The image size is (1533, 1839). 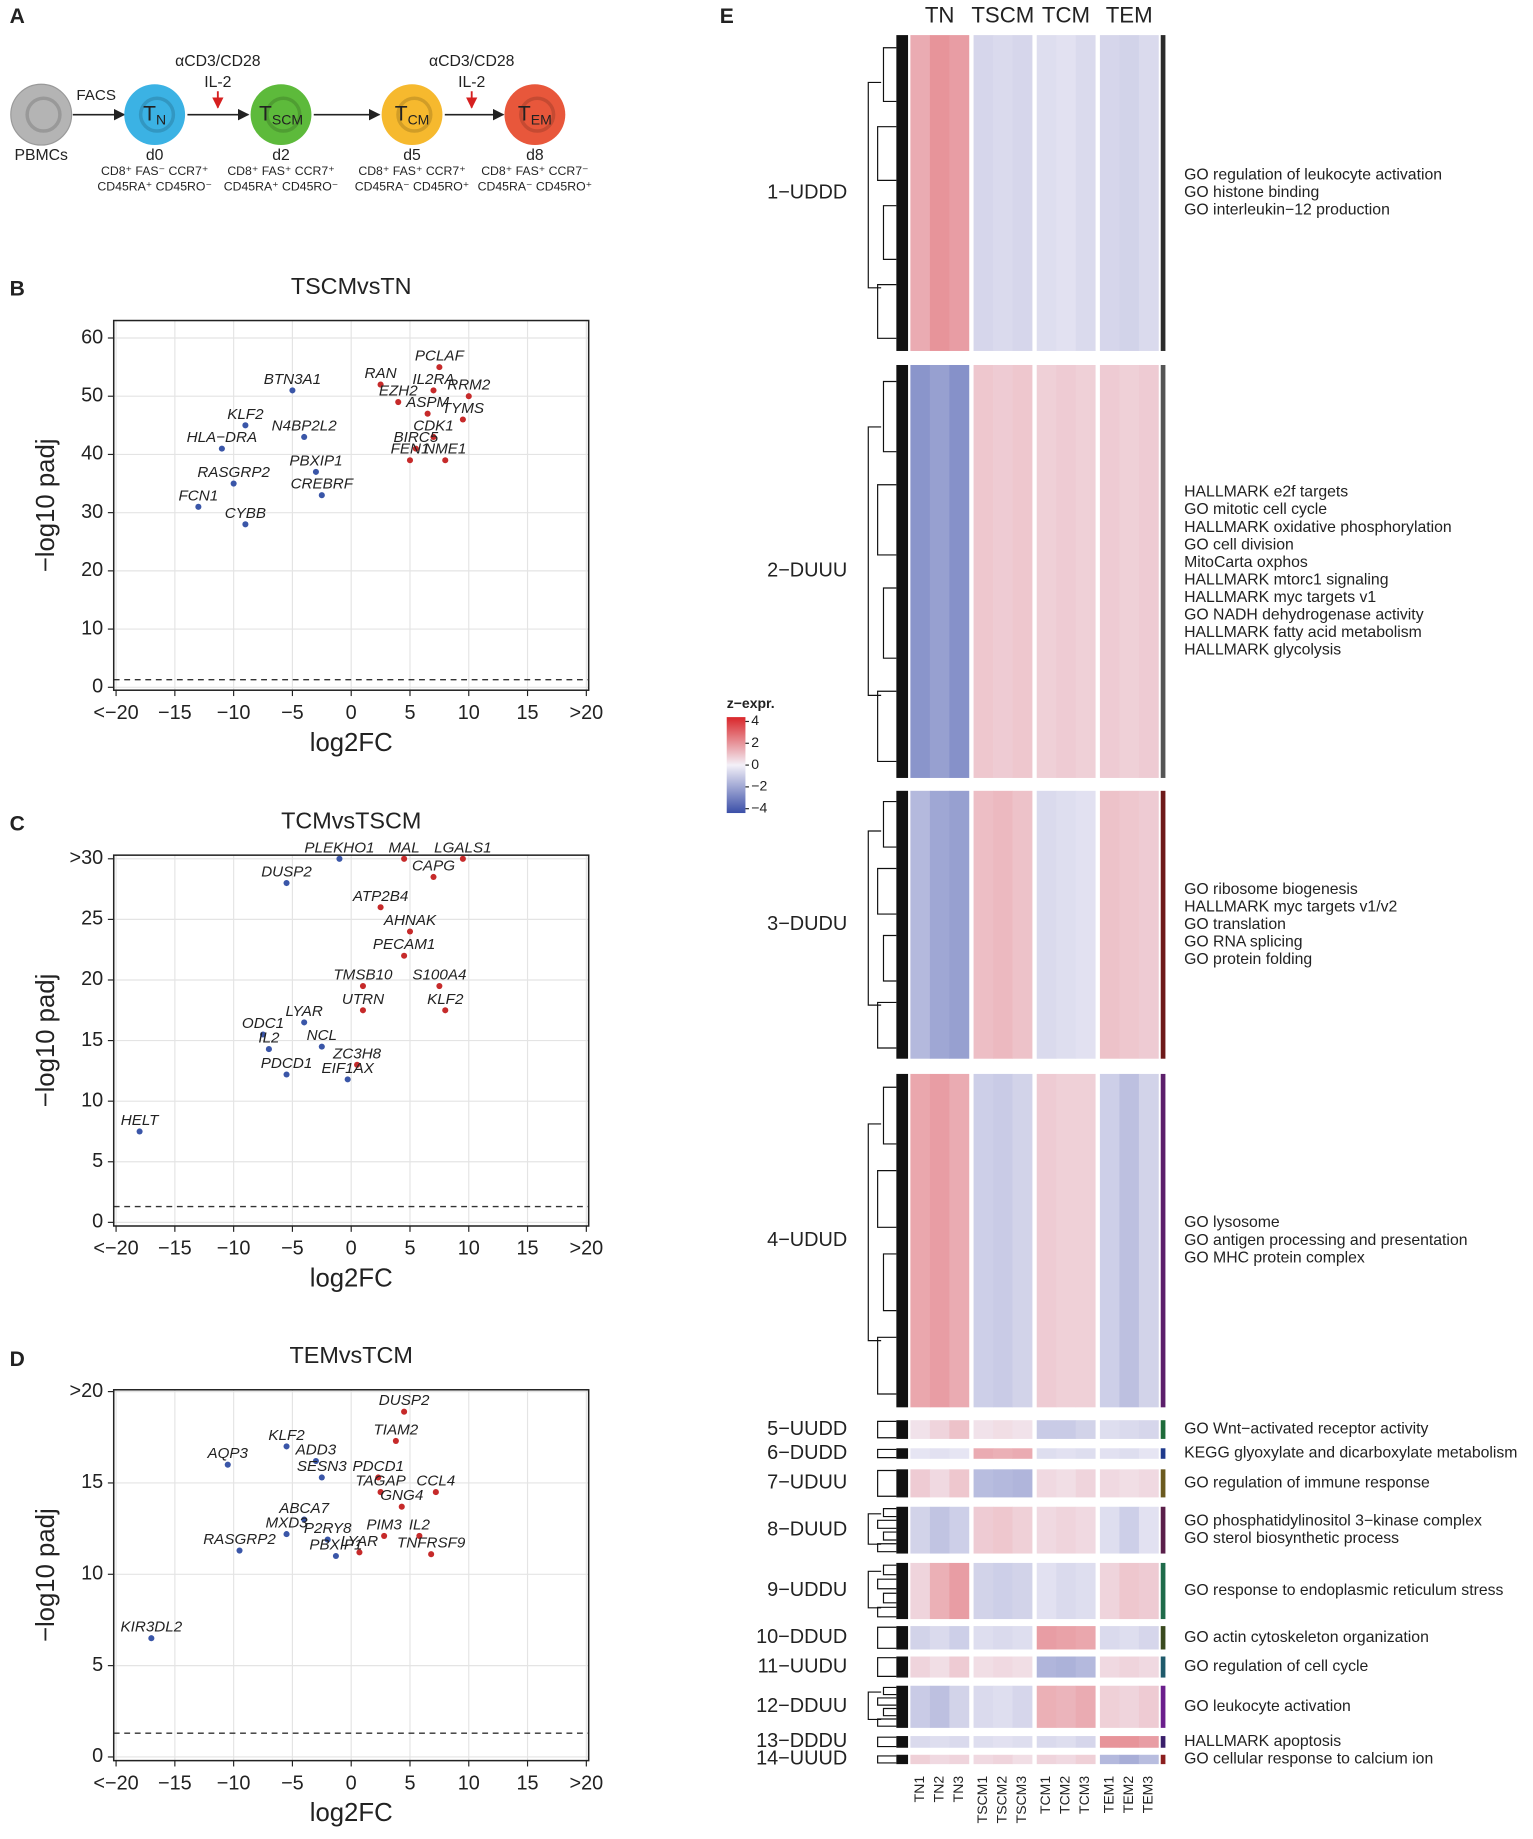 I want to click on colorbar-tick-label: −4, so click(x=759, y=807).